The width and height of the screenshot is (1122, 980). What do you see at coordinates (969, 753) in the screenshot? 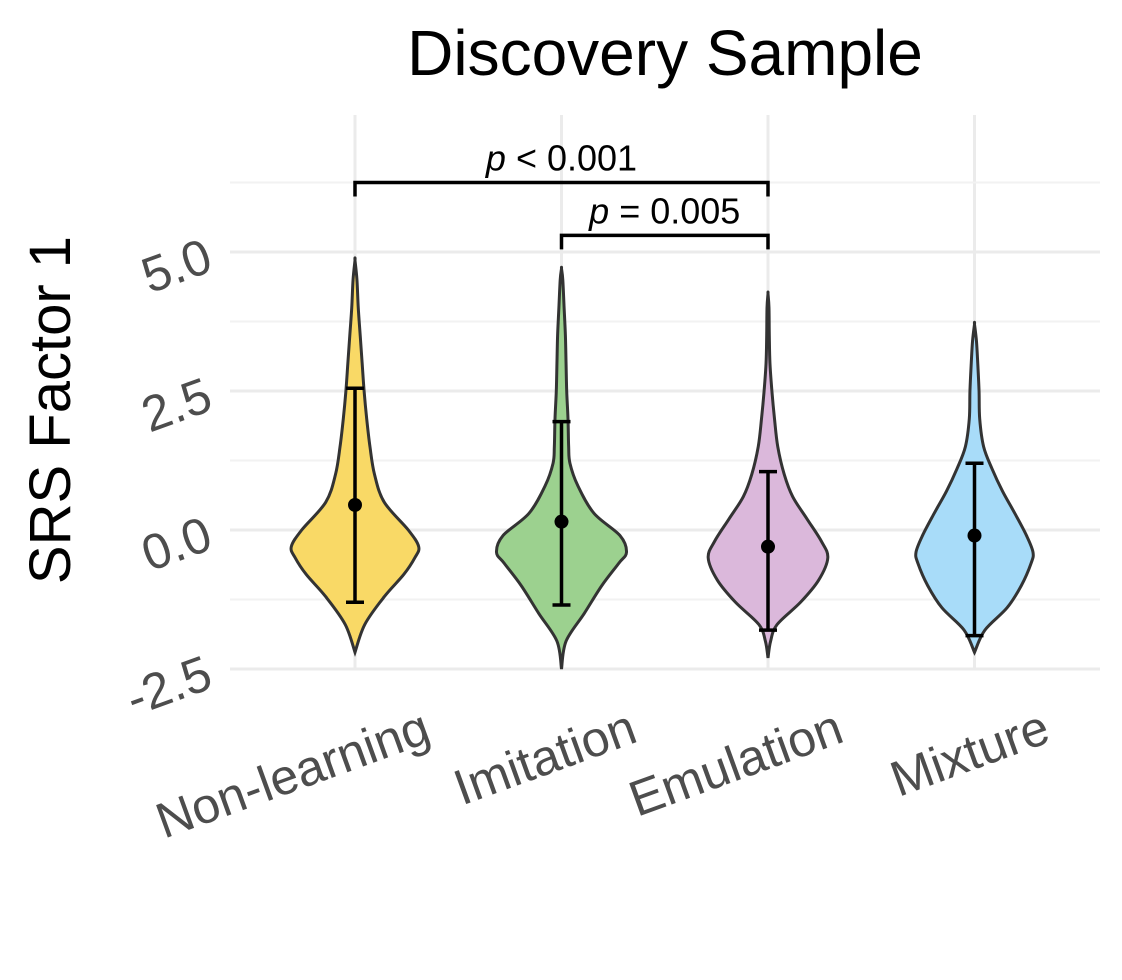
I see `x-tick-label: Mixture` at bounding box center [969, 753].